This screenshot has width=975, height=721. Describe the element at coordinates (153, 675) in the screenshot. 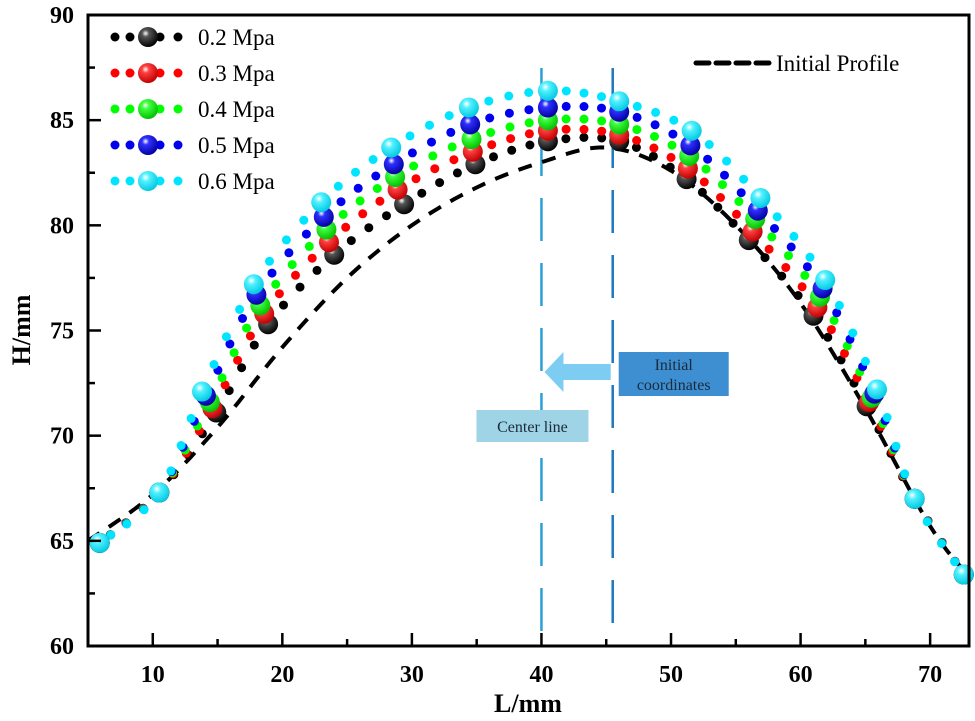

I see `x-tick-label: 10` at that location.